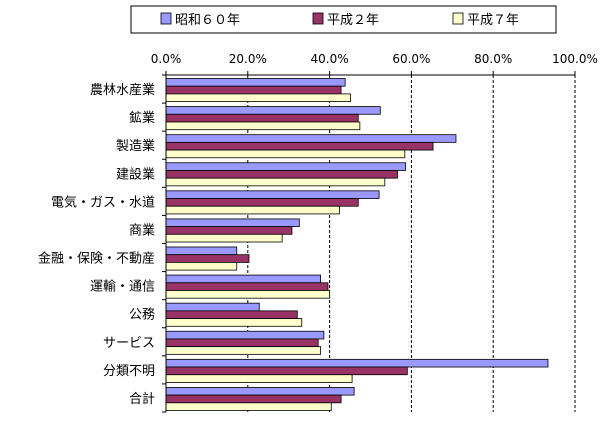 The width and height of the screenshot is (616, 424). What do you see at coordinates (135, 146) in the screenshot?
I see `y-tick-label: 製造業` at bounding box center [135, 146].